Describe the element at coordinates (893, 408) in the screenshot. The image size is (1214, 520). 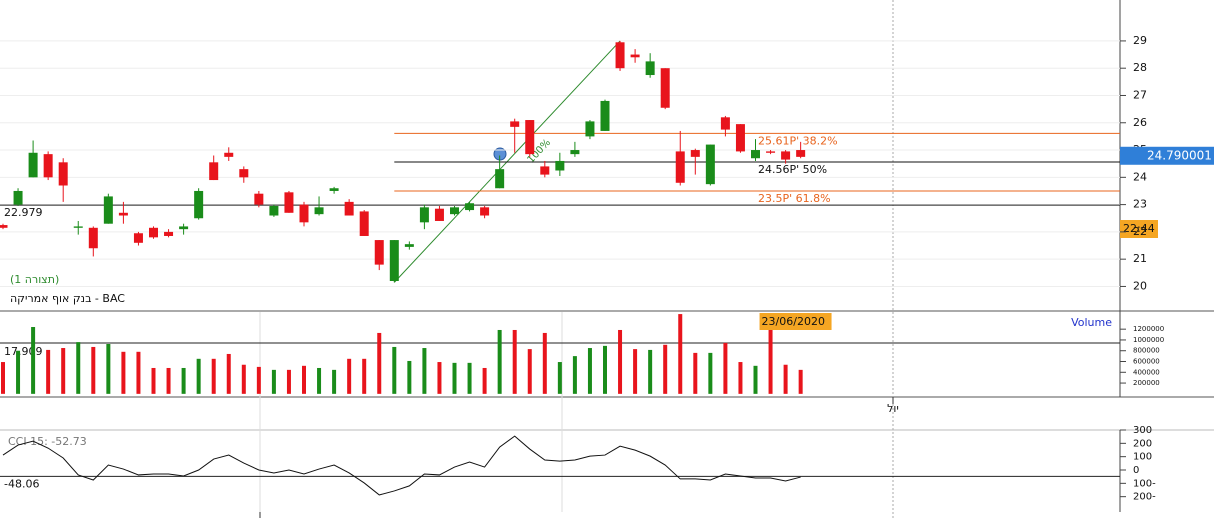
I see `x-tick-label: יול` at that location.